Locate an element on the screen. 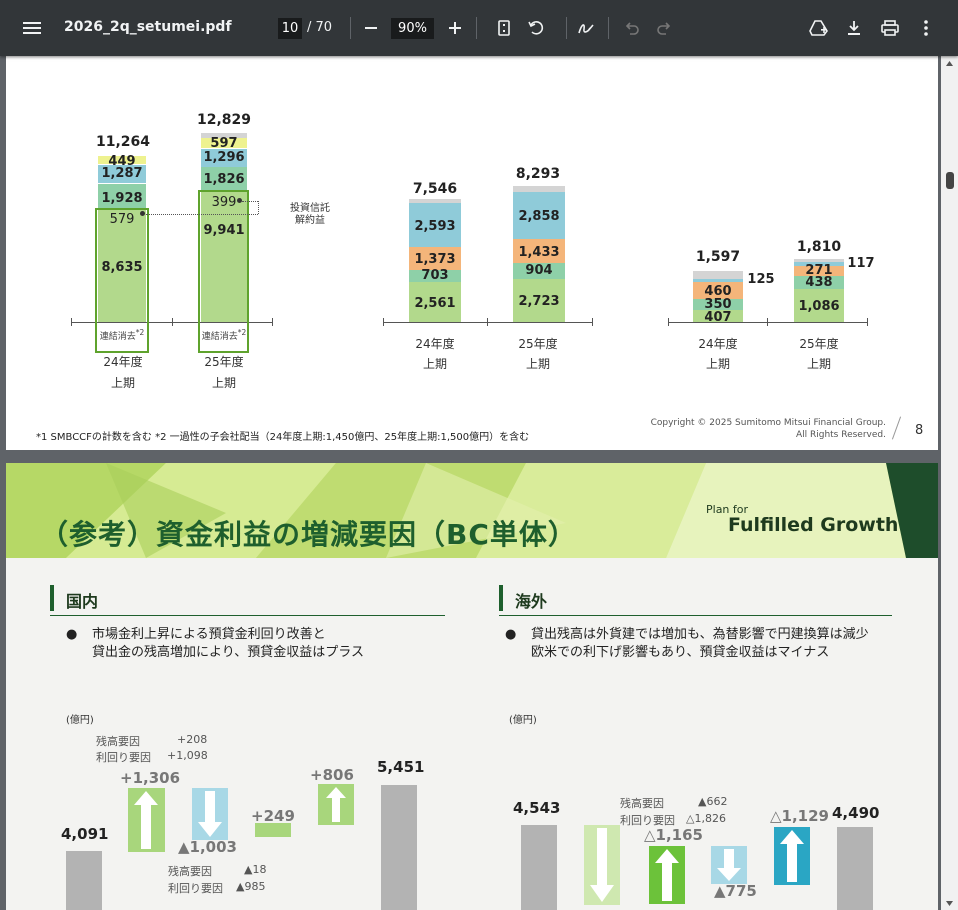 This screenshot has width=958, height=910. section-heading: 海外 is located at coordinates (531, 601).